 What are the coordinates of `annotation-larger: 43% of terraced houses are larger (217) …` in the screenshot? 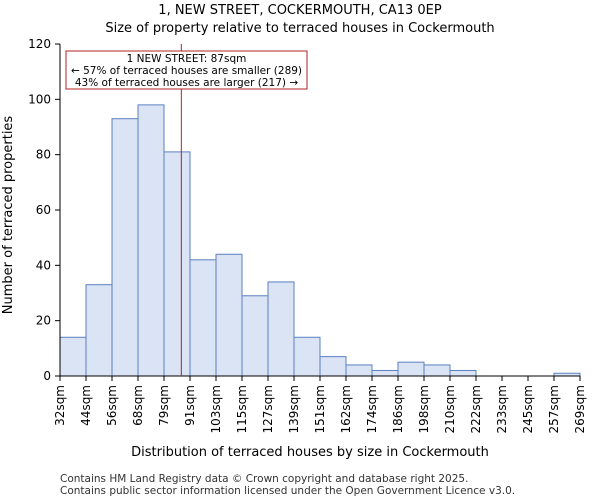 It's located at (186, 83).